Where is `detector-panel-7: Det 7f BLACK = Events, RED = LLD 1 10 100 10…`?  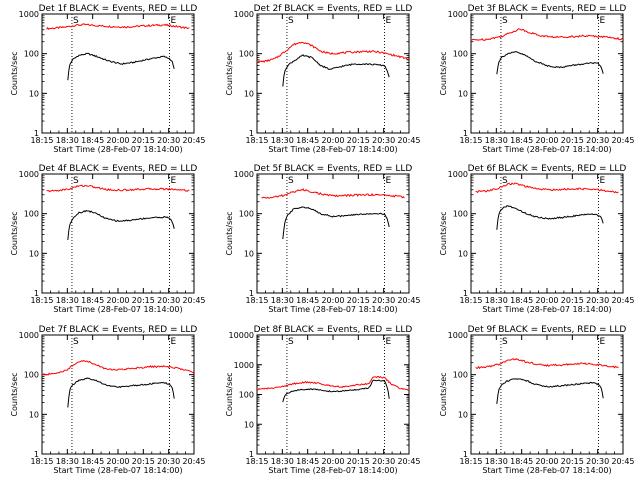
detector-panel-7: Det 7f BLACK = Events, RED = LLD 1 10 100 10… is located at coordinates (108, 400).